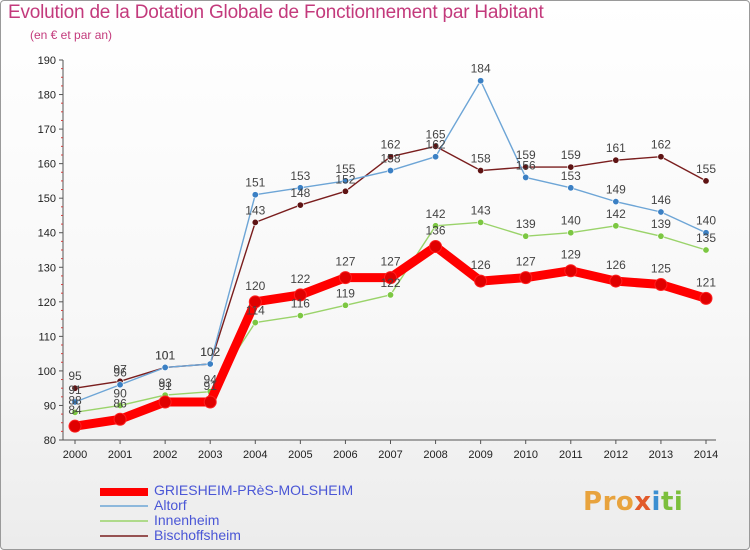  I want to click on y-tick-label: 170, so click(47, 130).